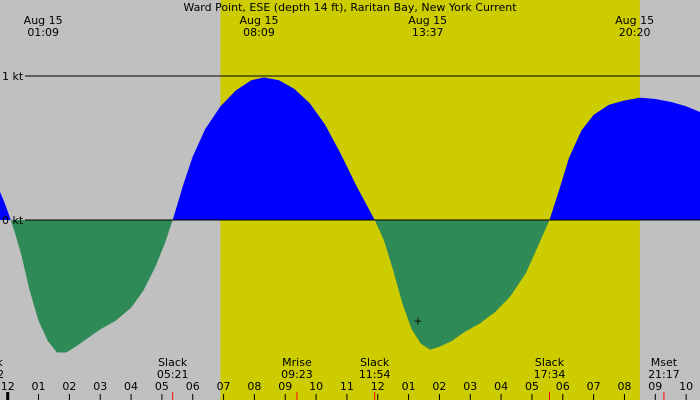  I want to click on y-tick-label: 1 kt, so click(13, 76).